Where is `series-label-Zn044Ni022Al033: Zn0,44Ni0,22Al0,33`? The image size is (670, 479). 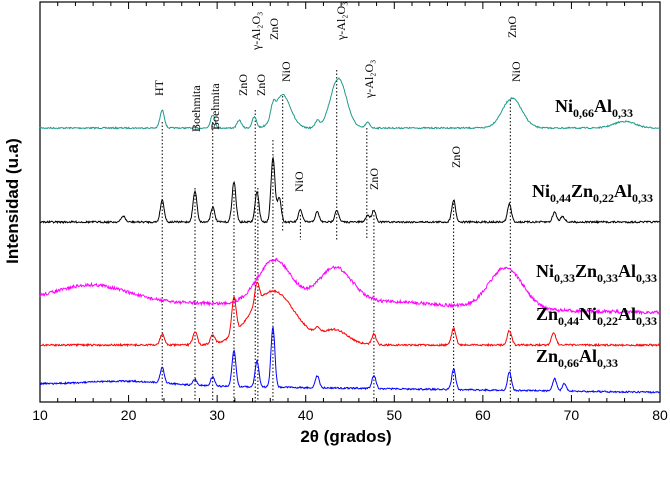 series-label-Zn044Ni022Al033: Zn0,44Ni0,22Al0,33 is located at coordinates (596, 316).